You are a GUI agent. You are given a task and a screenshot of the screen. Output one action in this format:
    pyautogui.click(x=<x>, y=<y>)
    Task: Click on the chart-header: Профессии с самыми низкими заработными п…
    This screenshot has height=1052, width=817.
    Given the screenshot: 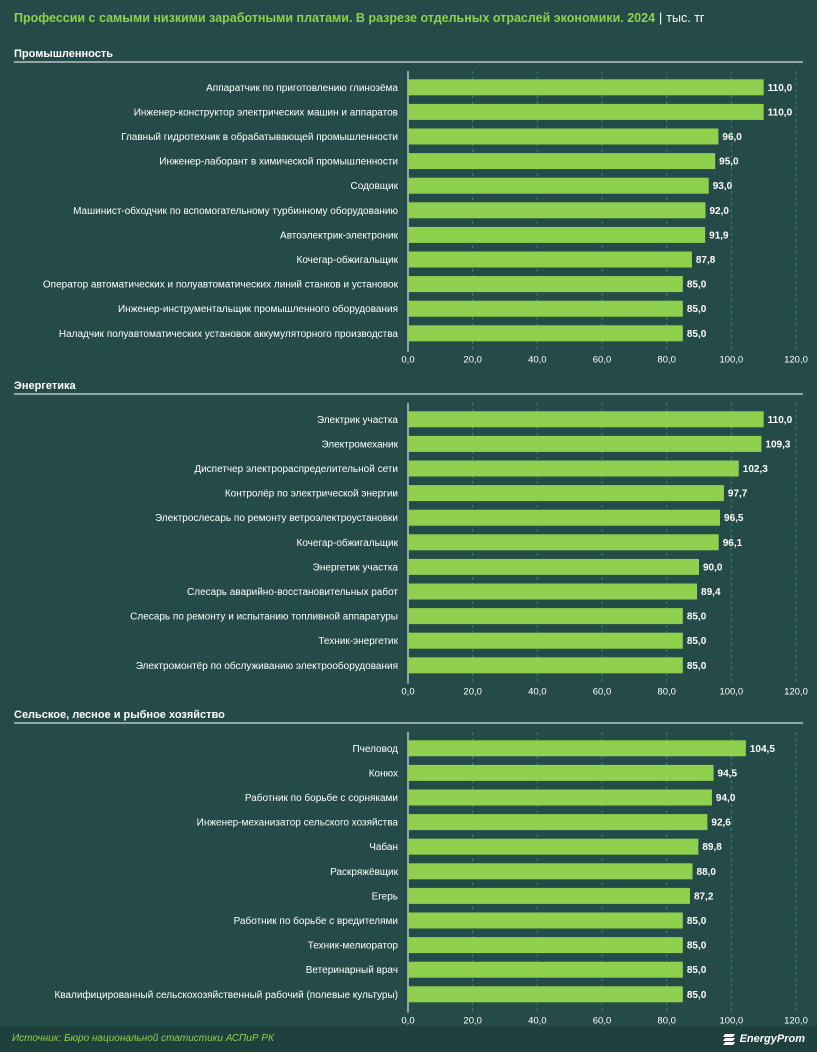 What is the action you would take?
    pyautogui.click(x=409, y=21)
    